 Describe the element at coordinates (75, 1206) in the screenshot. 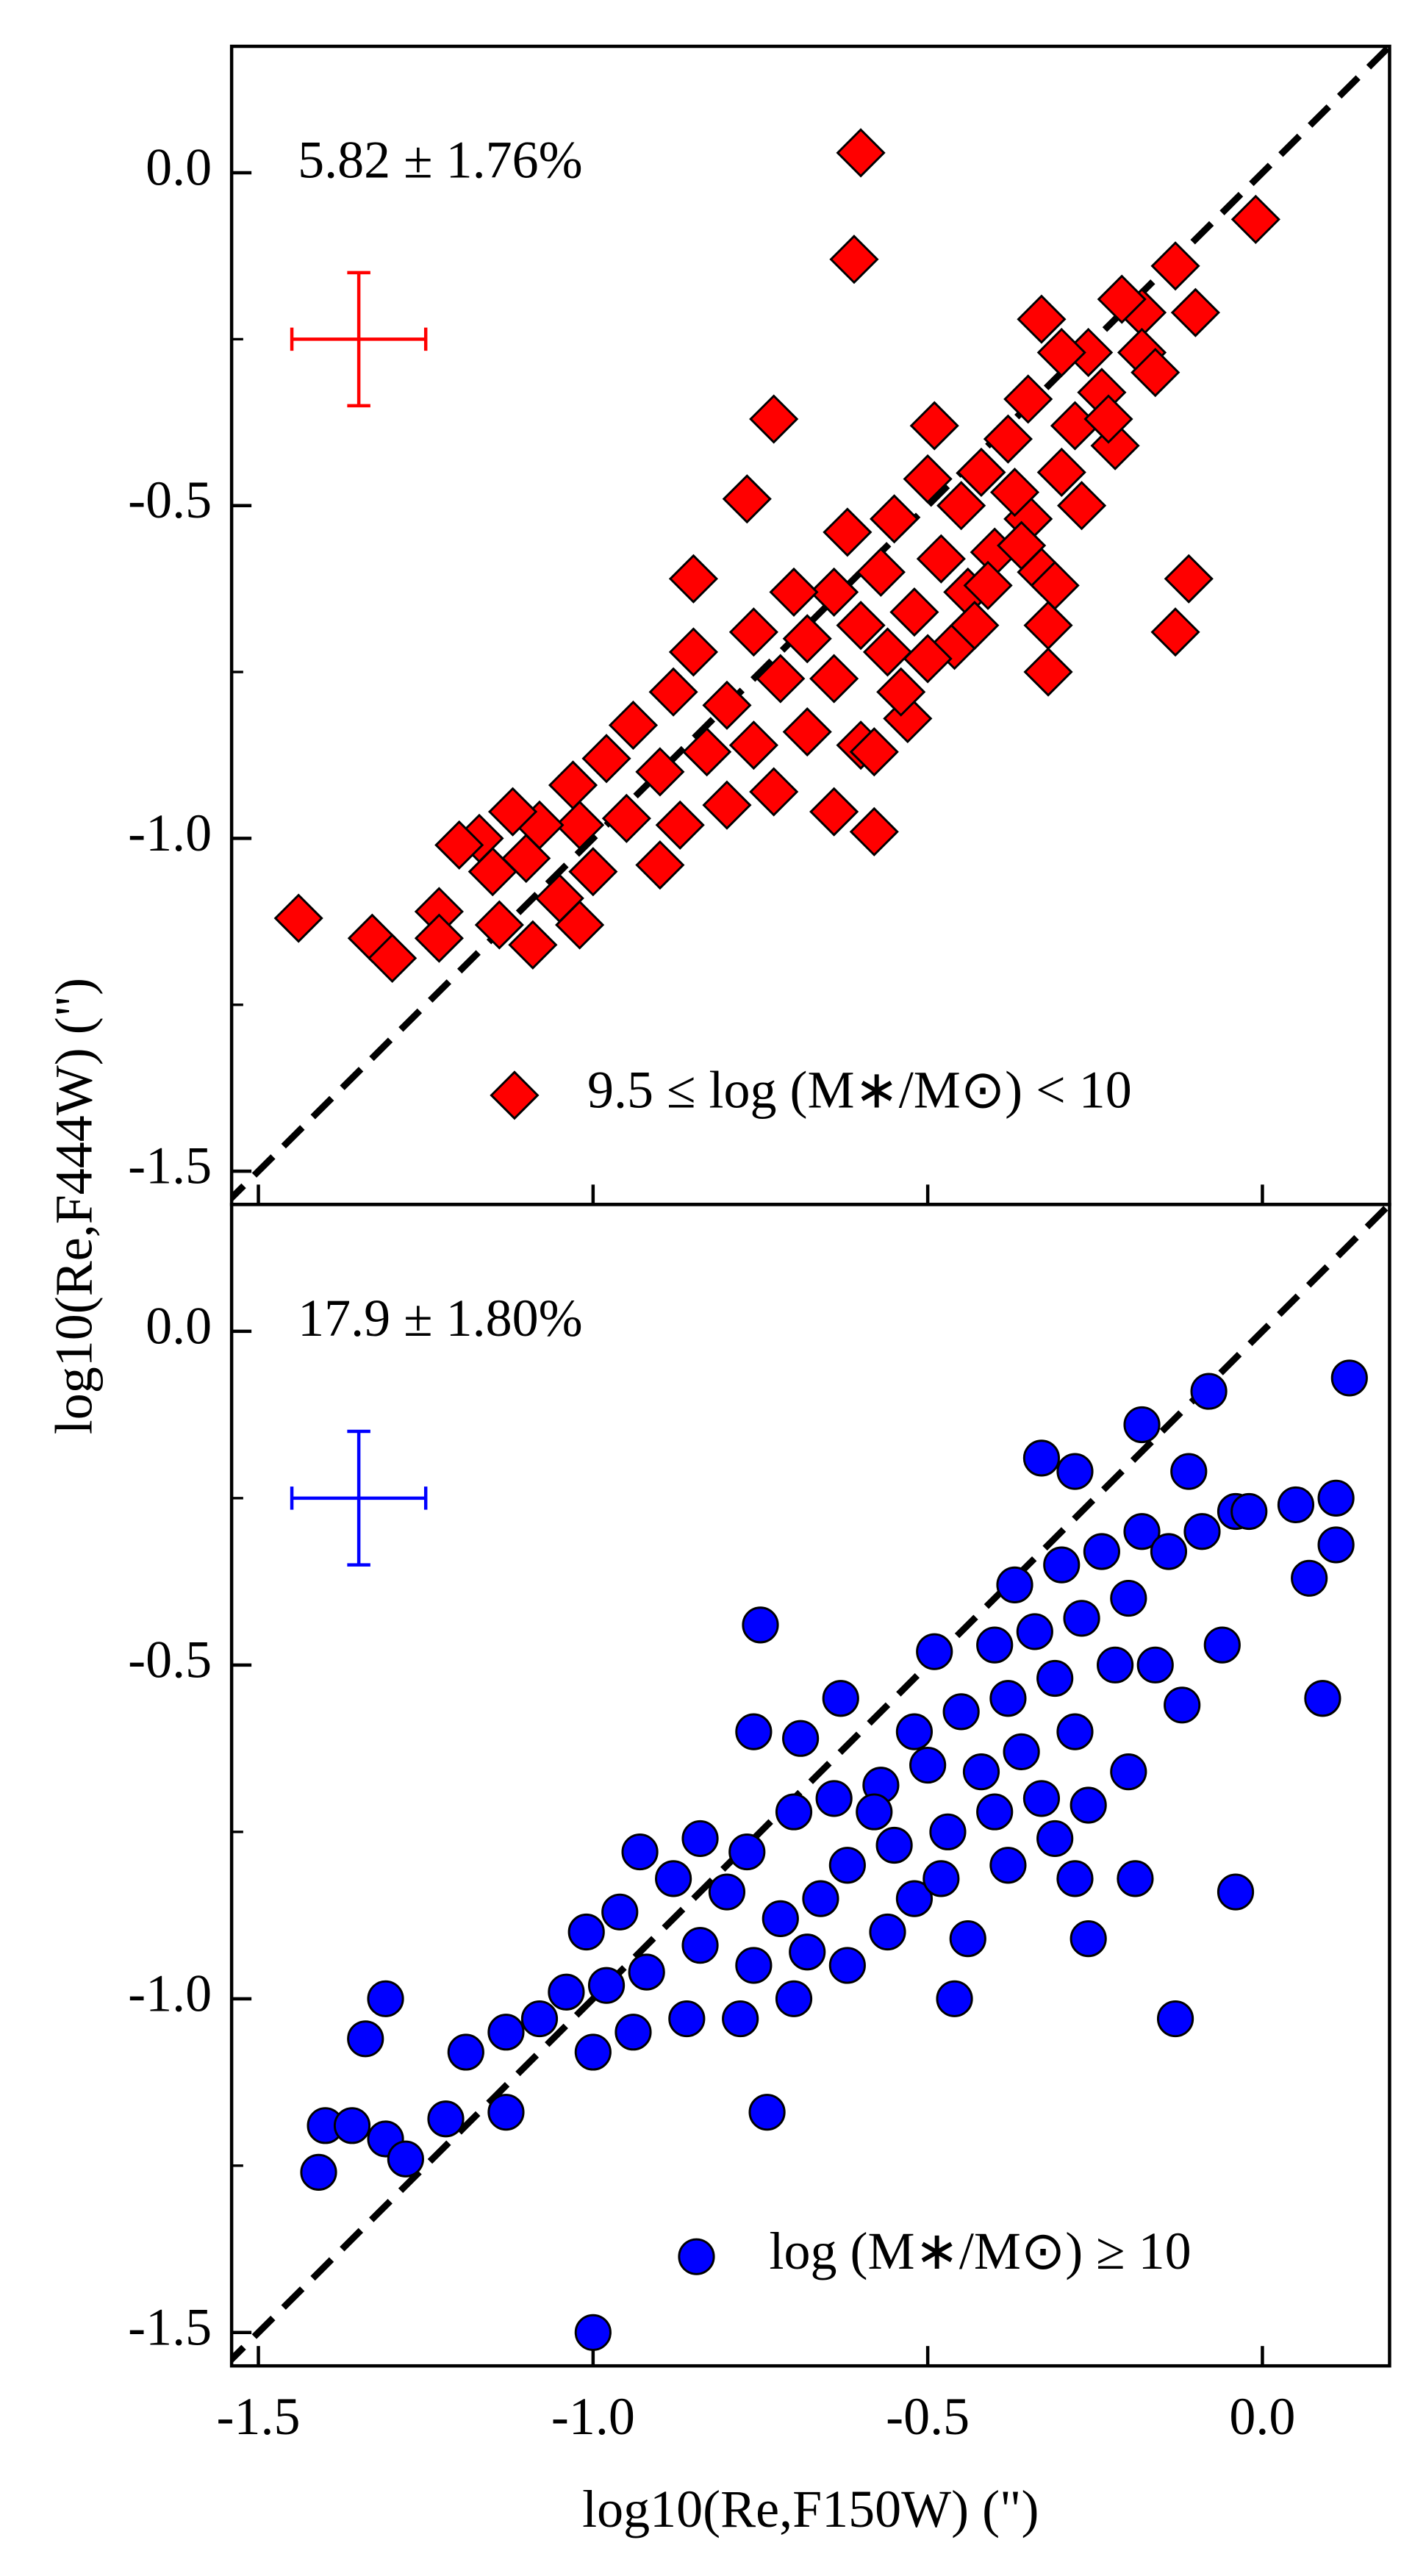

I see `y-axis-label: log10(Re,F444W) (")` at that location.